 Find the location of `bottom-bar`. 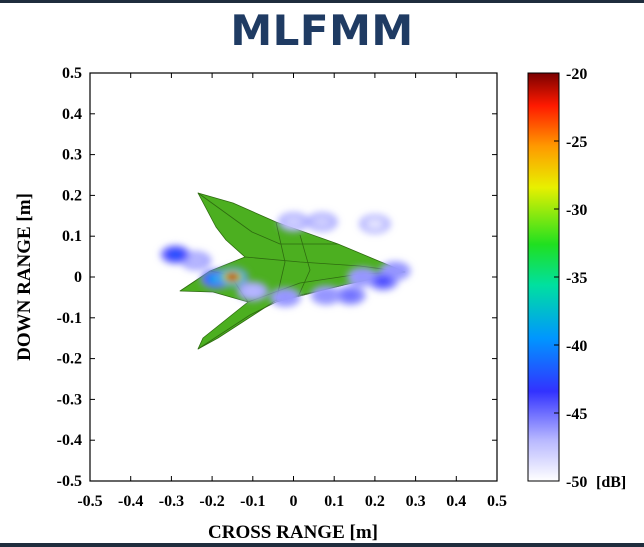

bottom-bar is located at coordinates (322, 545).